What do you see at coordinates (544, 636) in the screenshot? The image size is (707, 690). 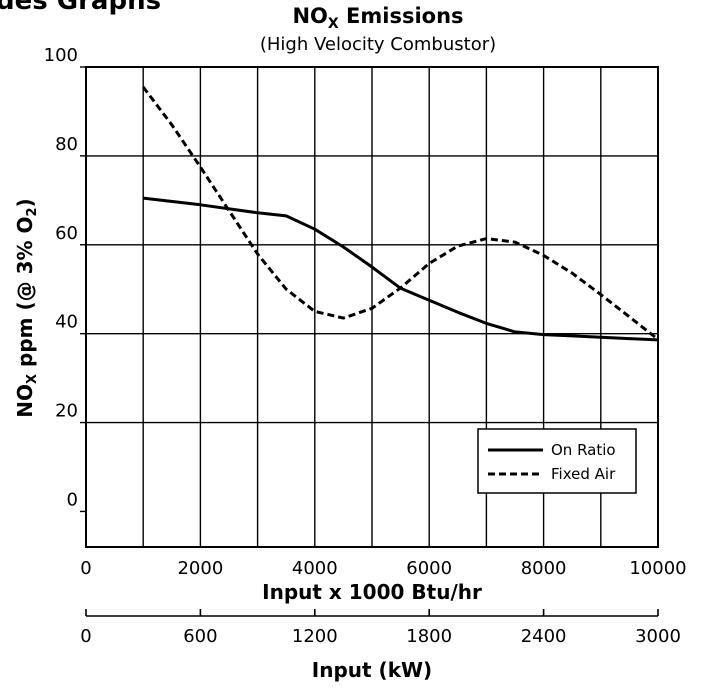 I see `secondary-x-tick-label: 2400` at bounding box center [544, 636].